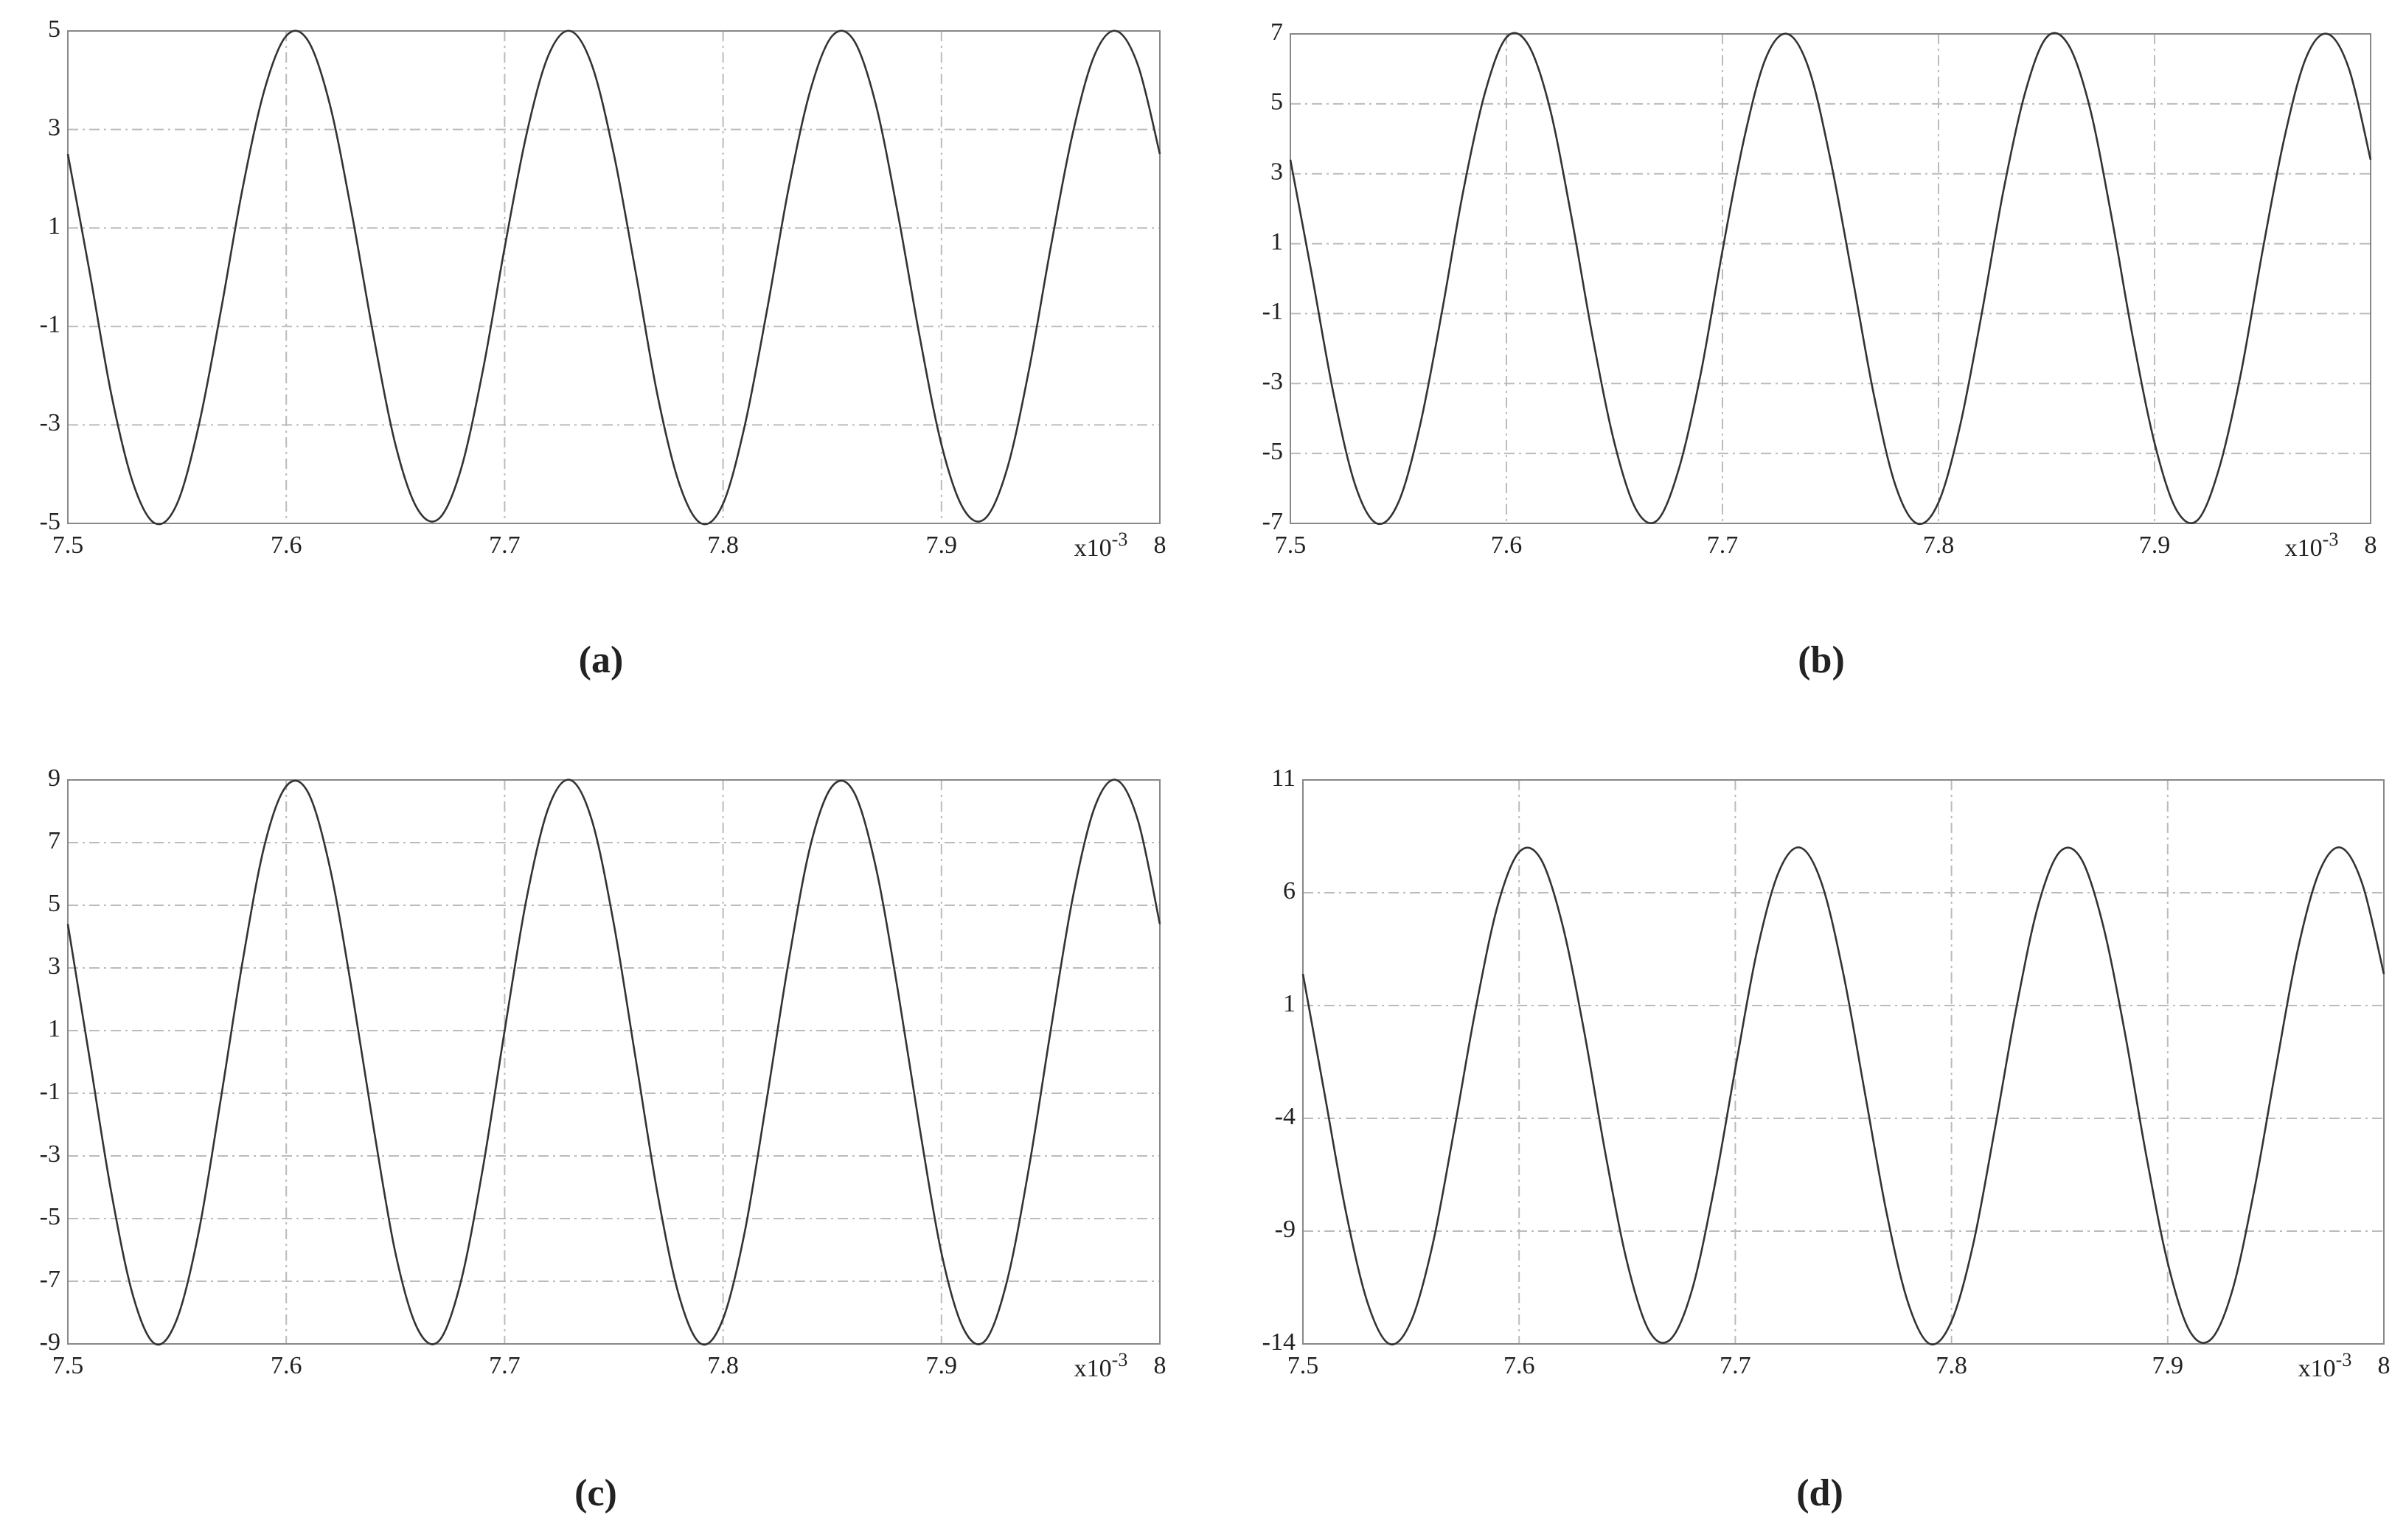  I want to click on panel-caption: (d), so click(1819, 1493).